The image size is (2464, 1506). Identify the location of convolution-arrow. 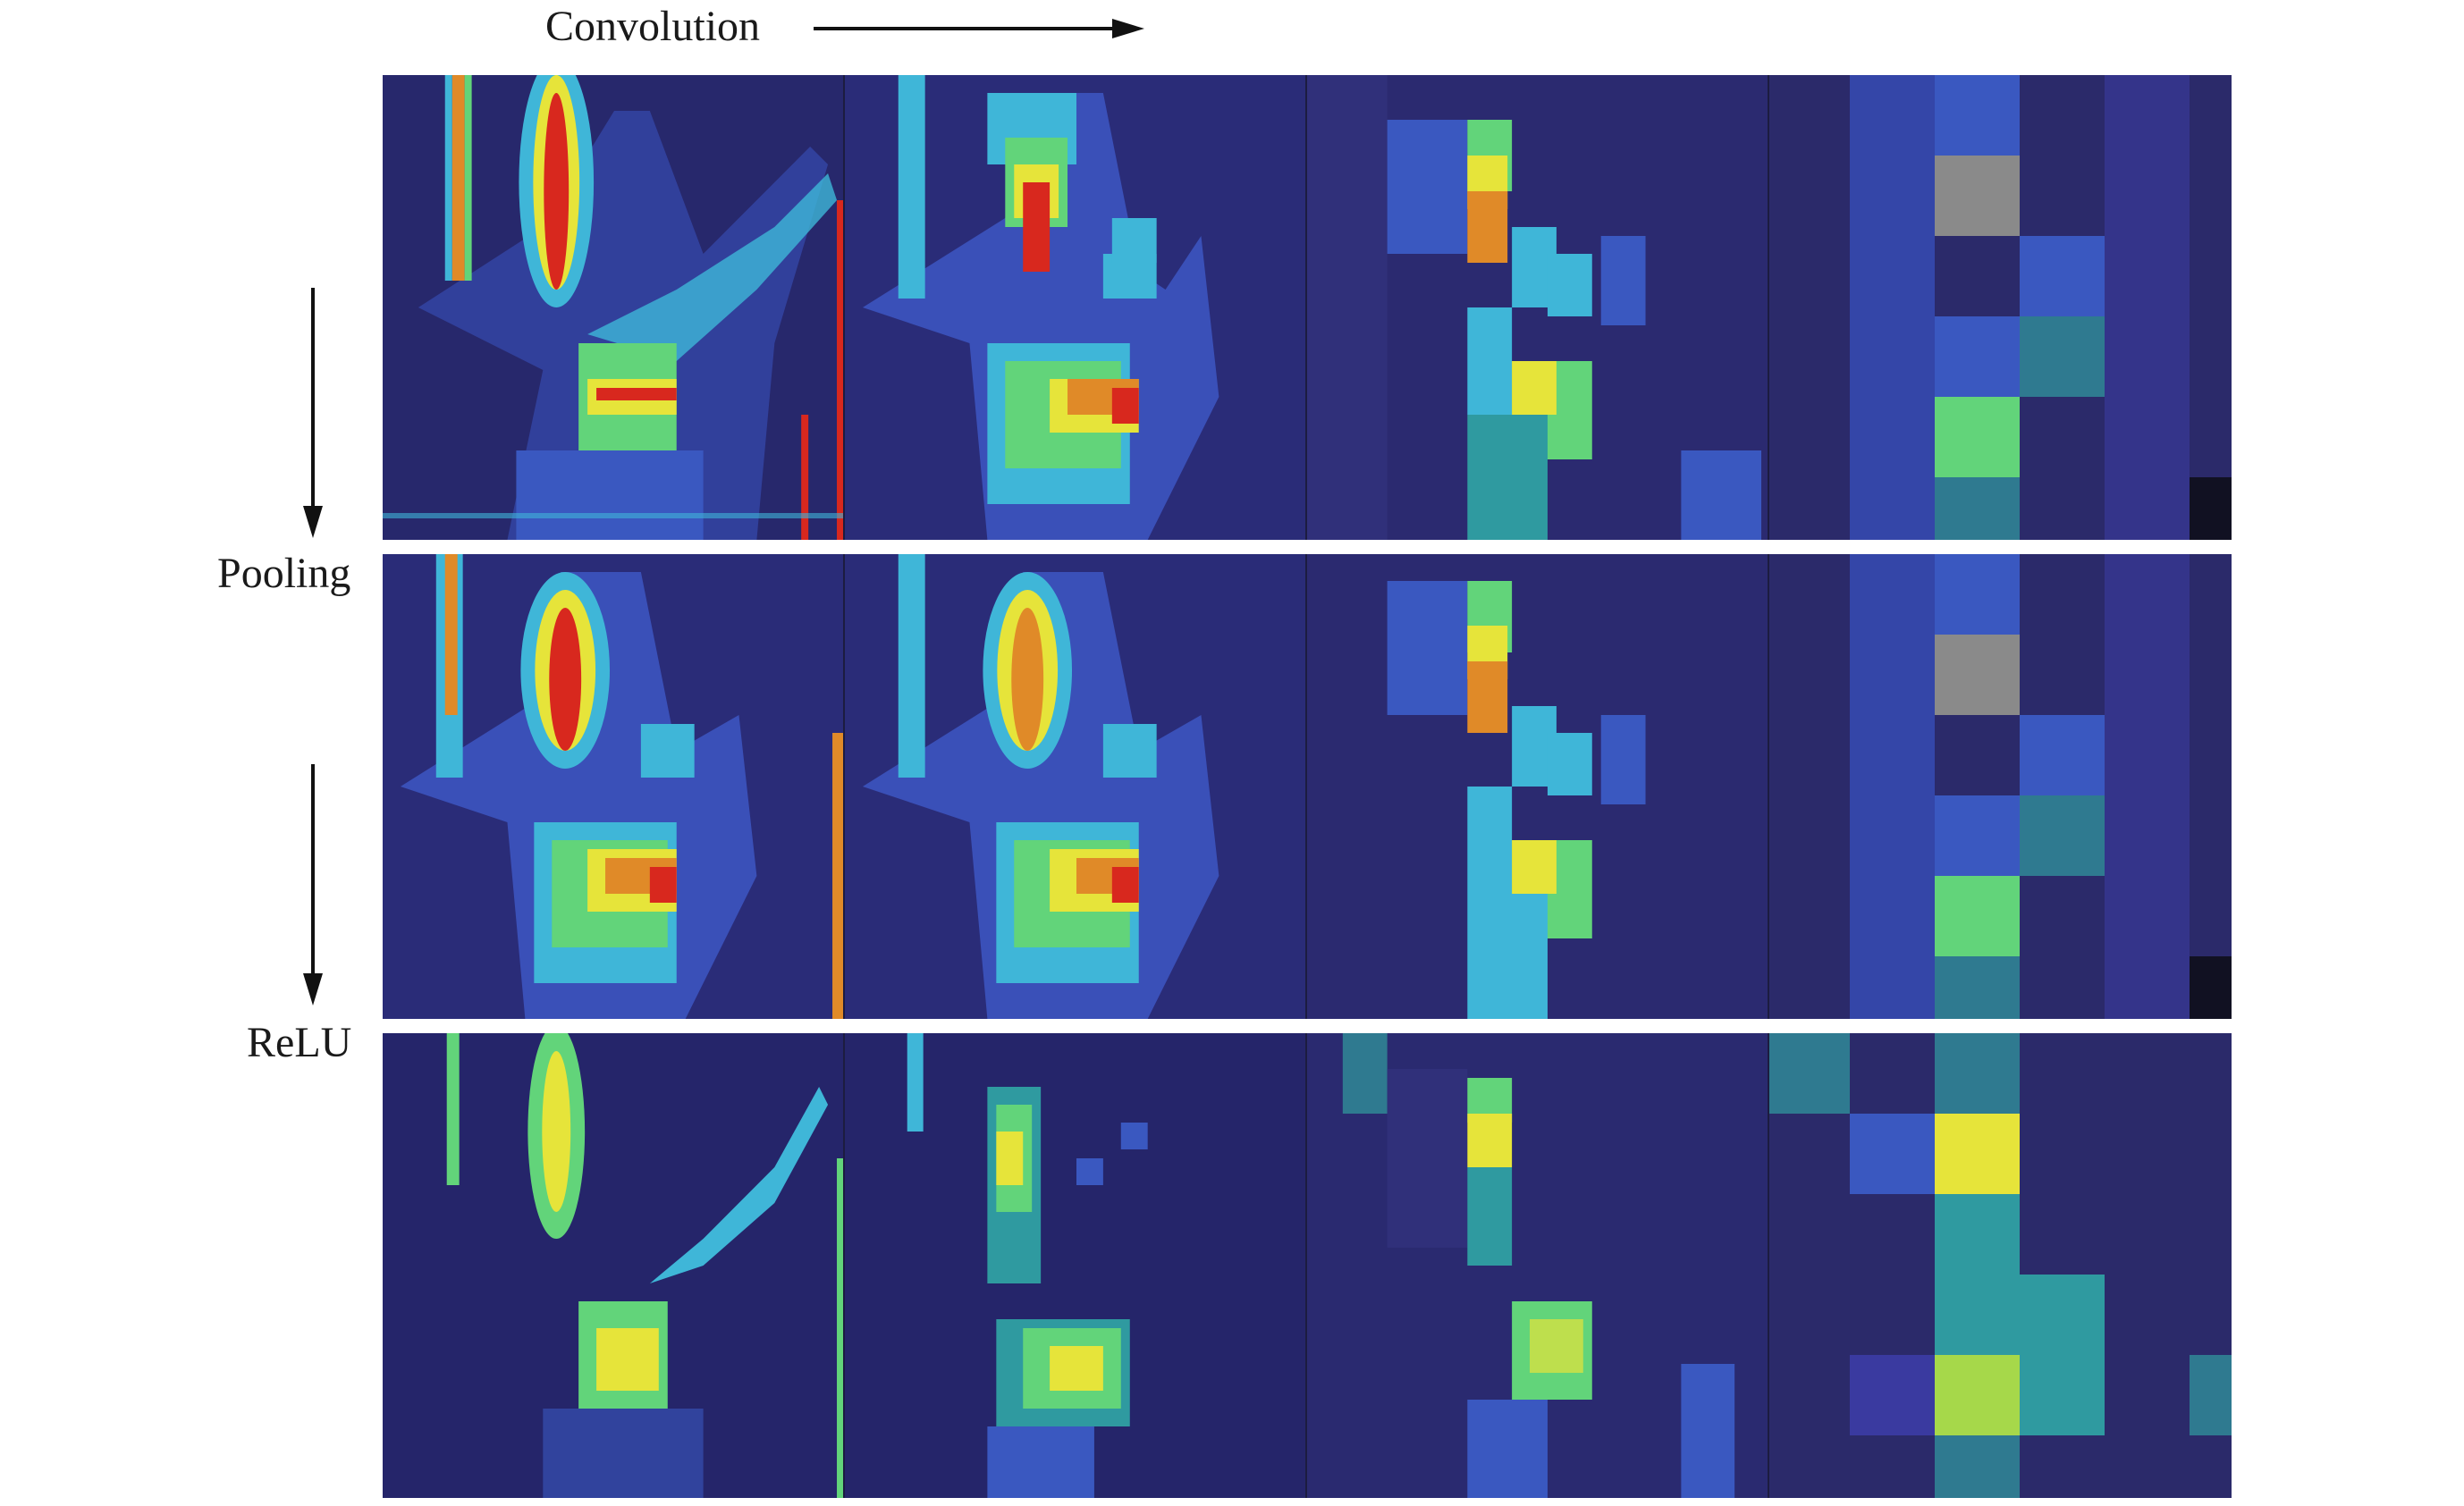
(979, 28).